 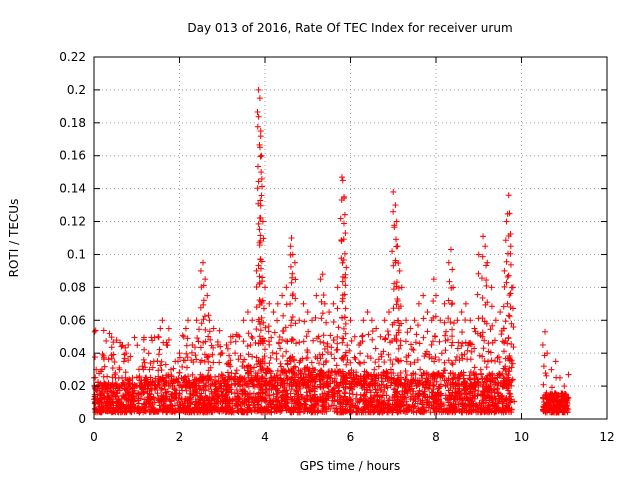 What do you see at coordinates (82, 419) in the screenshot?
I see `y-tick-label: 0` at bounding box center [82, 419].